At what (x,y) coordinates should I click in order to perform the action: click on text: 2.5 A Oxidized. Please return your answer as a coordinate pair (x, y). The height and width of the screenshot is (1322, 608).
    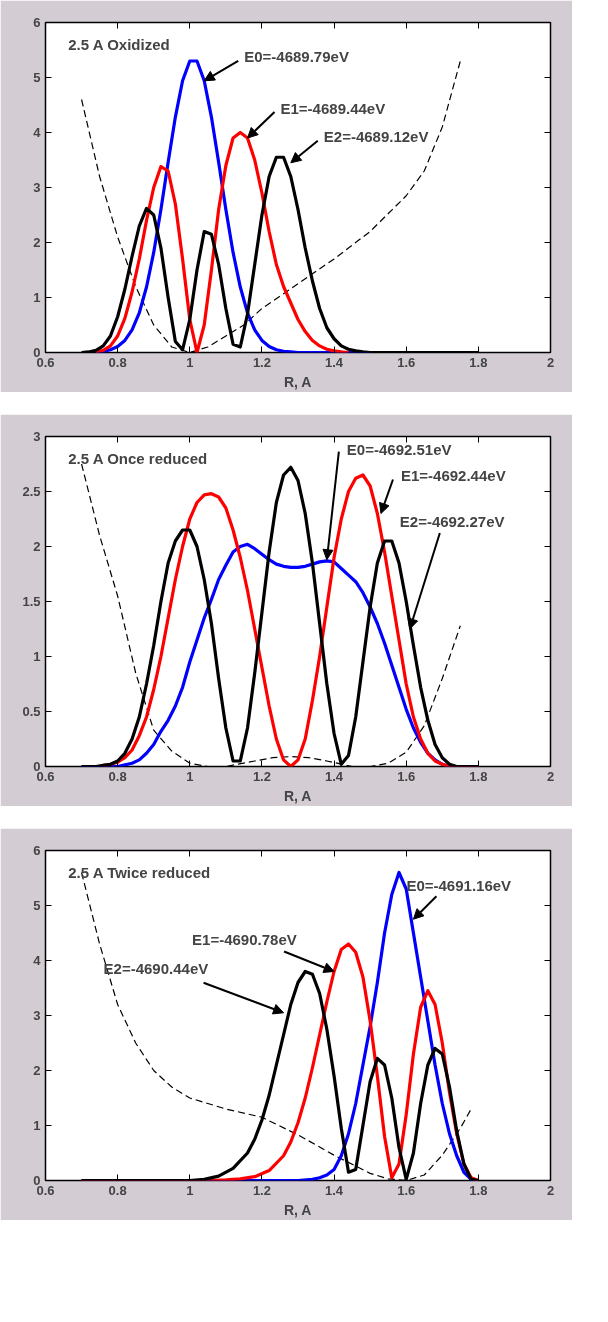
    Looking at the image, I should click on (119, 44).